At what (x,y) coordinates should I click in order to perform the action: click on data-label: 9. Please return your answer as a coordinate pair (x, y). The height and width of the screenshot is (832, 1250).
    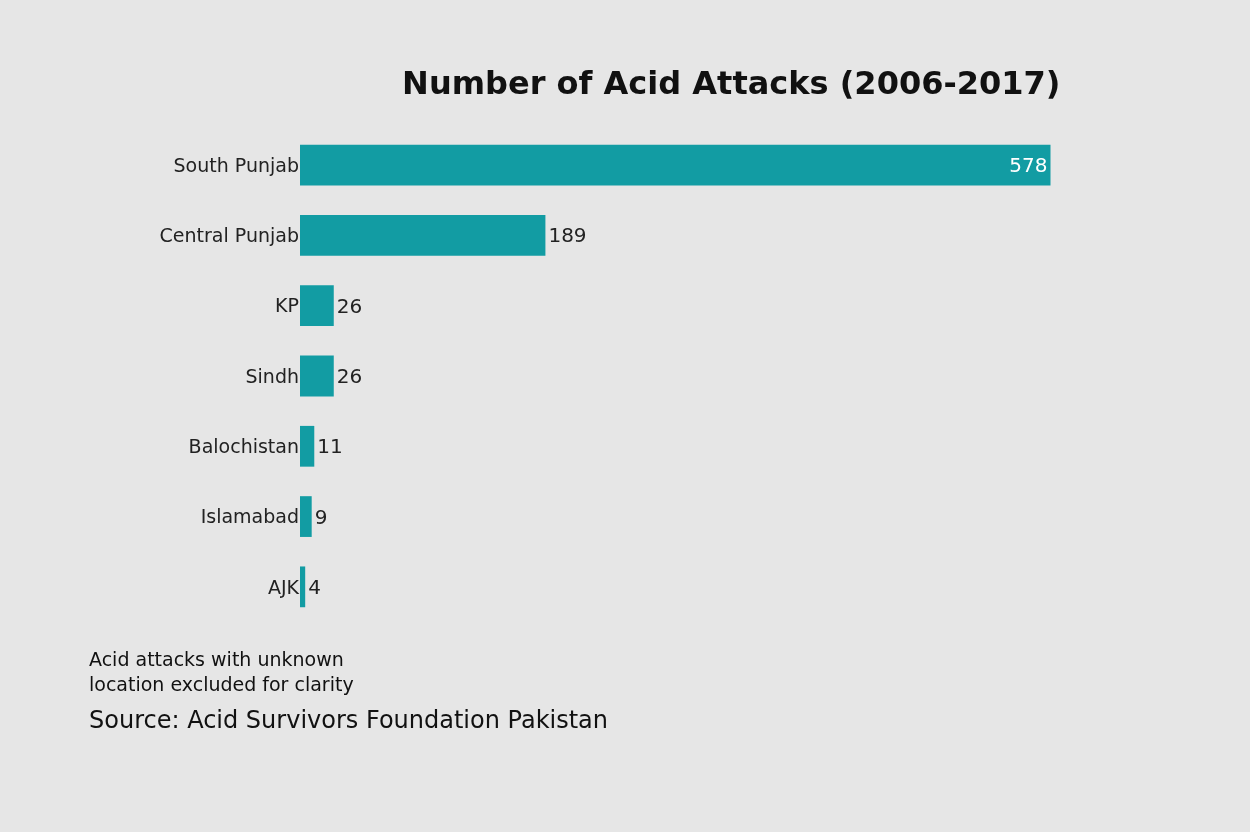
    Looking at the image, I should click on (321, 516).